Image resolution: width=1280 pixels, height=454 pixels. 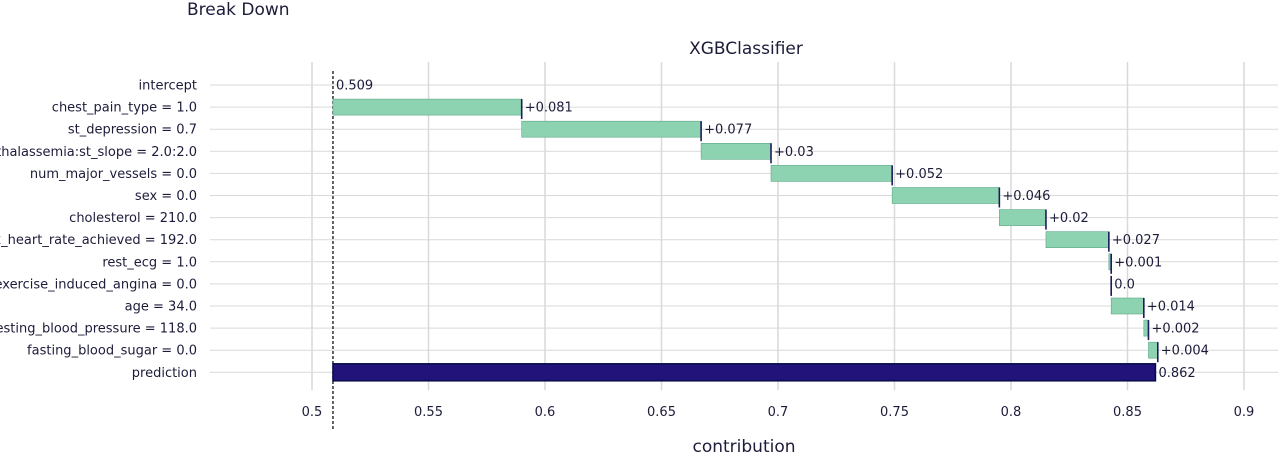 I want to click on y-category-label: max_heart_rate_achieved = 192.0, so click(x=98, y=240).